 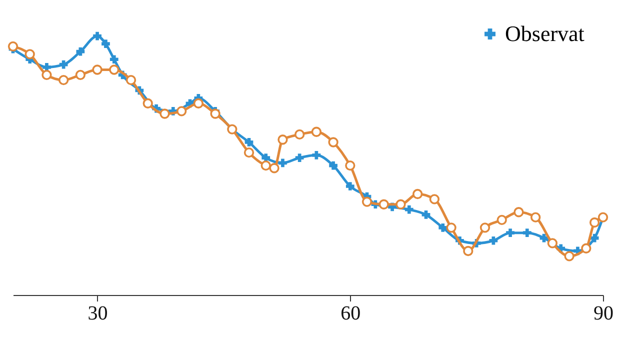 I want to click on x-tick-label: 60, so click(x=350, y=313).